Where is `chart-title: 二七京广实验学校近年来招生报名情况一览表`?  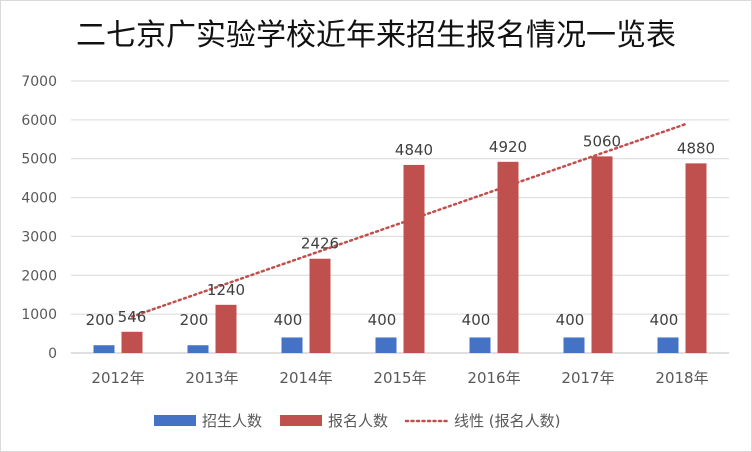 chart-title: 二七京广实验学校近年来招生报名情况一览表 is located at coordinates (376, 35).